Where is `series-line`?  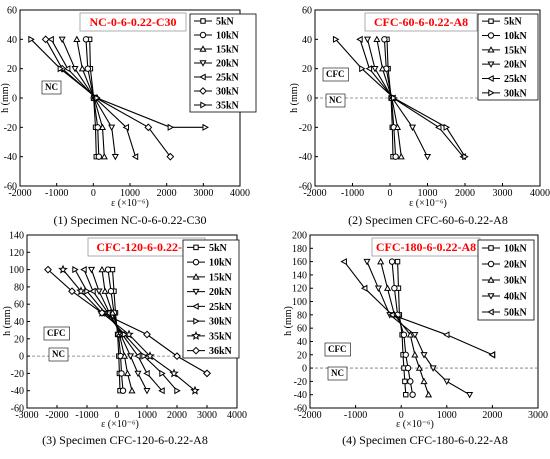
series-line is located at coordinates (127, 321).